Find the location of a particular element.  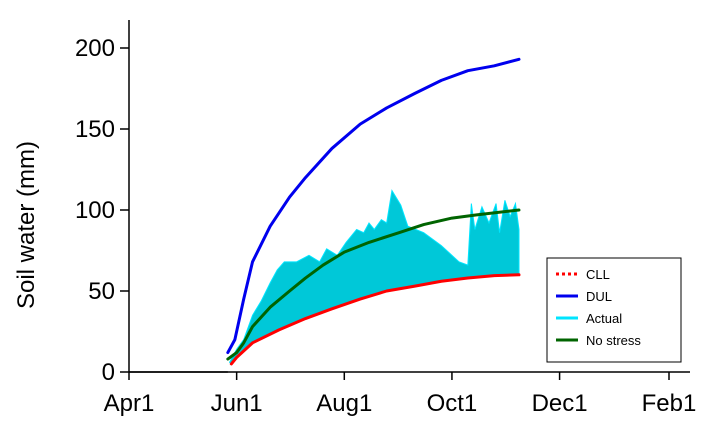

x-tick-label: Oct1 is located at coordinates (452, 403).